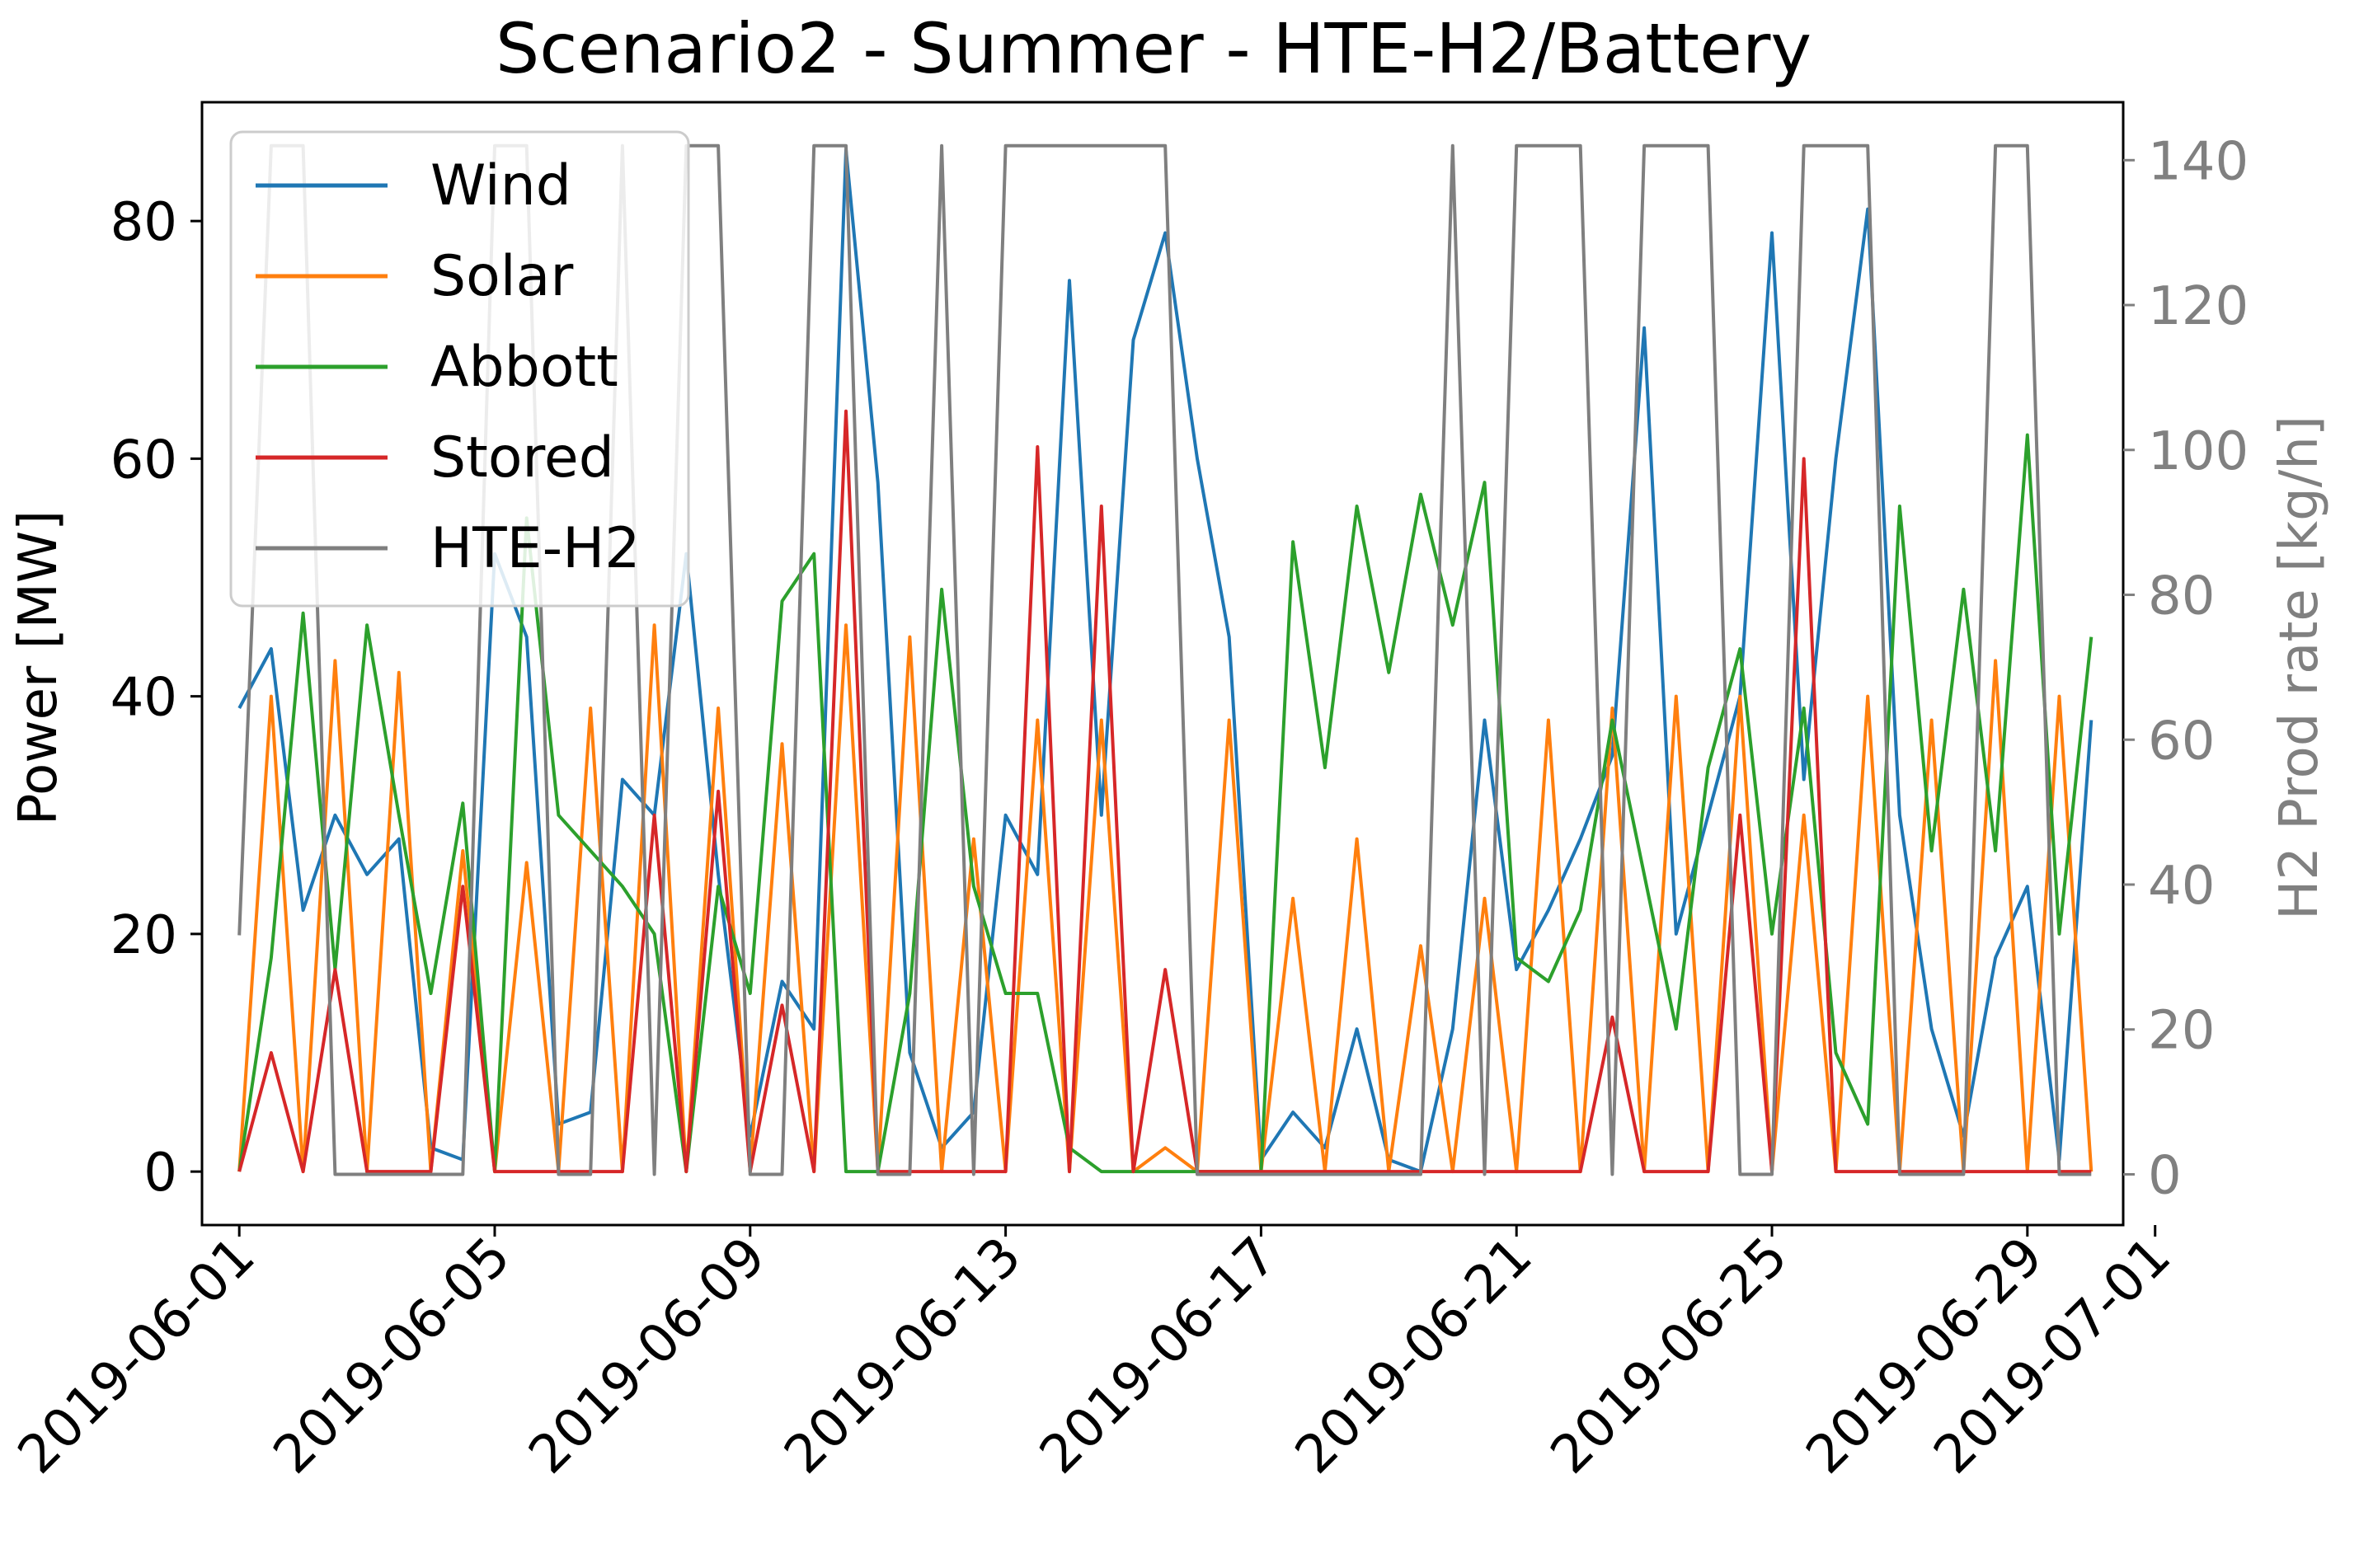 The image size is (2359, 1568). Describe the element at coordinates (2181, 596) in the screenshot. I see `y2-tick-label: 80` at that location.